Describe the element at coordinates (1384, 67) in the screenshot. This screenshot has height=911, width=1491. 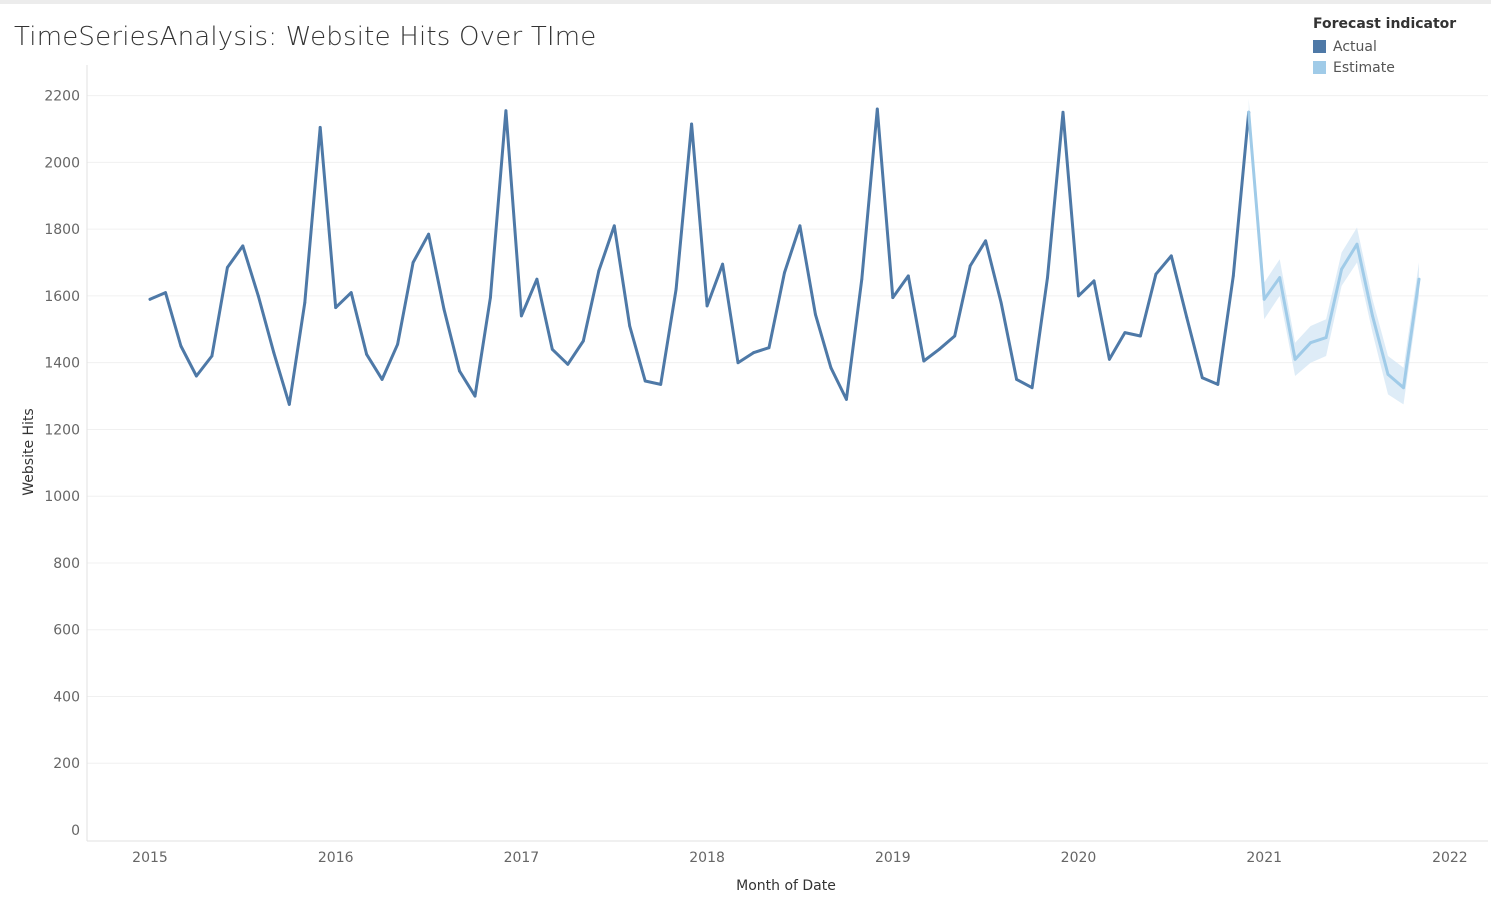
I see `legend-item-estimate: Estimate` at that location.